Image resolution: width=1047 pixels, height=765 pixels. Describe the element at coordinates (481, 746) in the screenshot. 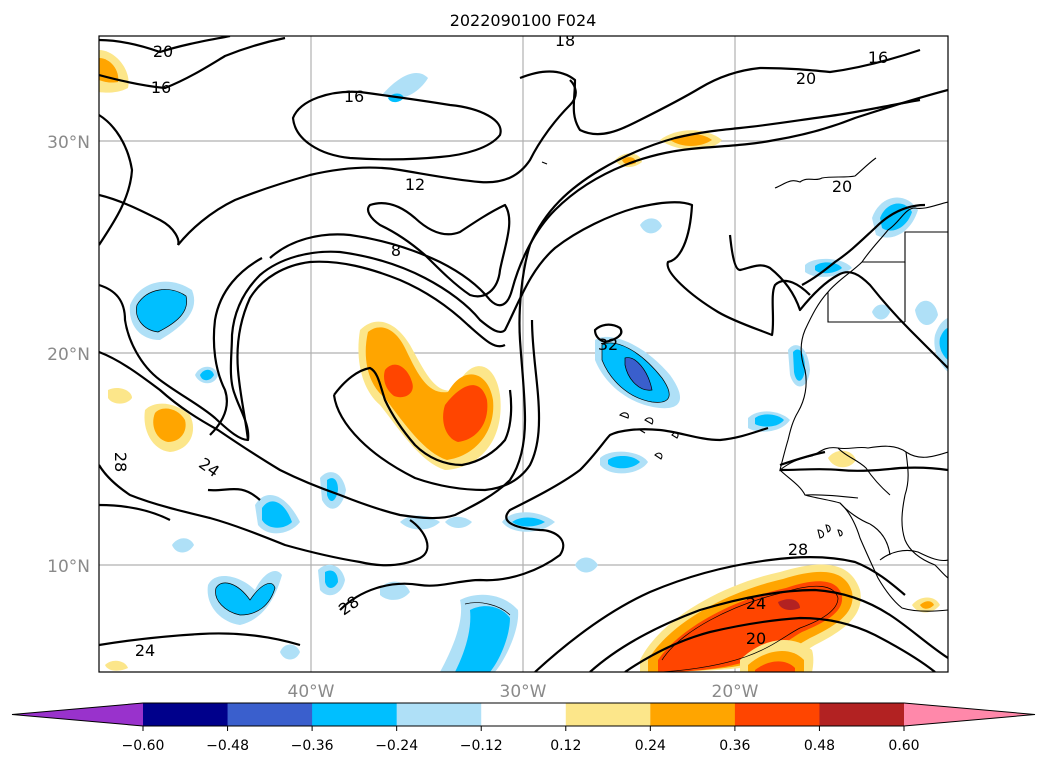

I see `colorbar-tick-label: −0.12` at that location.